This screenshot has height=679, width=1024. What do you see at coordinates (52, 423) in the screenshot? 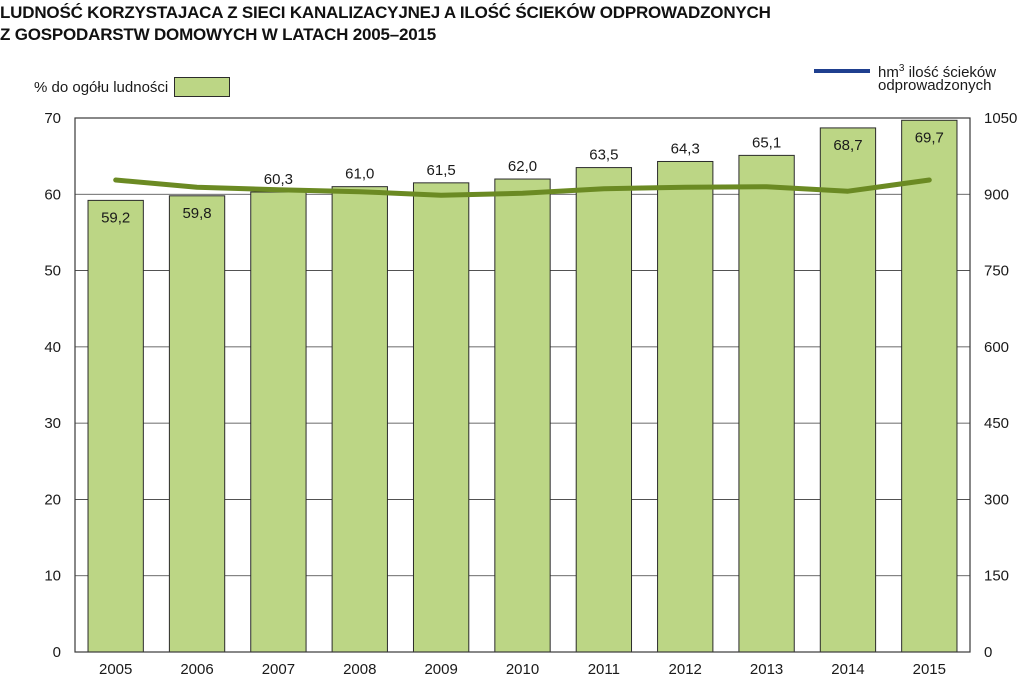
I see `y-left-tick-label: 30` at bounding box center [52, 423].